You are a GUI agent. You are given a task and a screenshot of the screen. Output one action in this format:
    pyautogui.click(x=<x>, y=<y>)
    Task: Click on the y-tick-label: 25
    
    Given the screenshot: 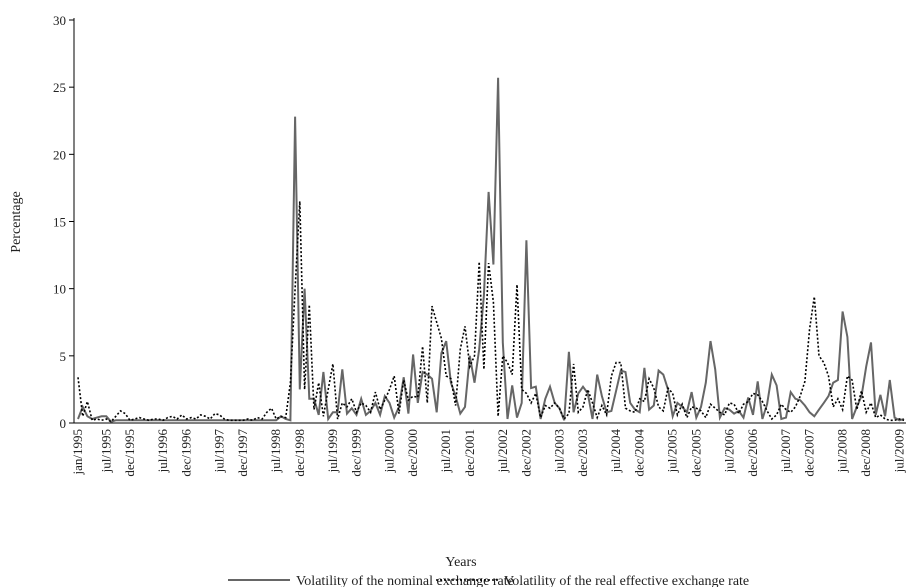 What is the action you would take?
    pyautogui.click(x=59, y=87)
    